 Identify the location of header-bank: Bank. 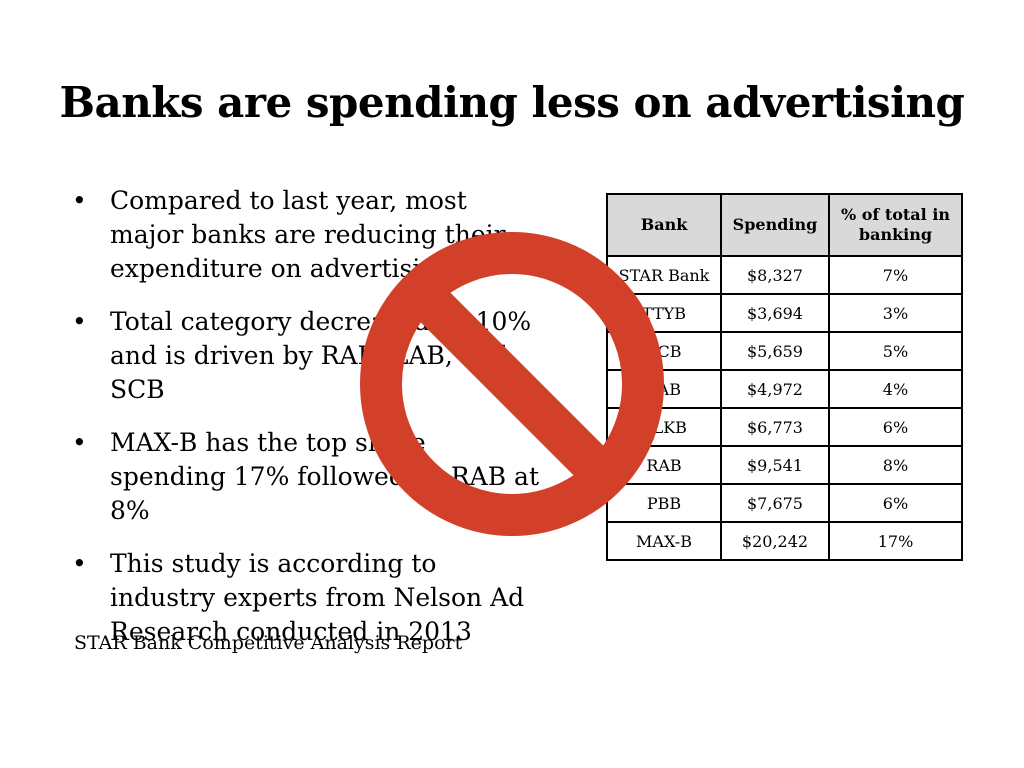
(664, 225).